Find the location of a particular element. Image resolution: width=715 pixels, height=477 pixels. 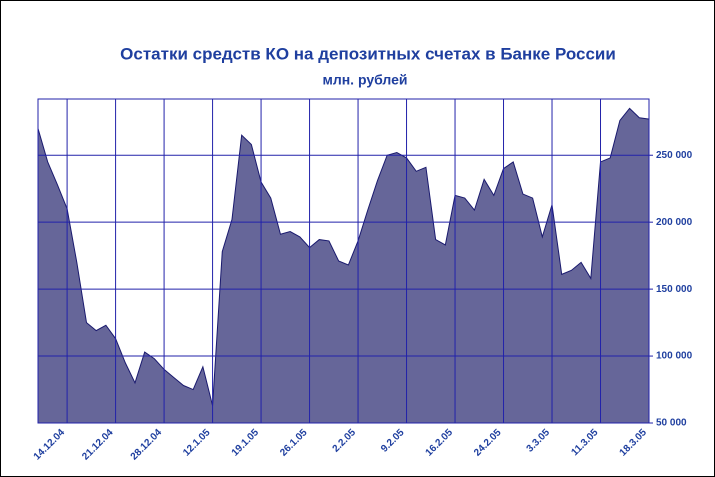

y-tick-label: 200 000 is located at coordinates (674, 222).